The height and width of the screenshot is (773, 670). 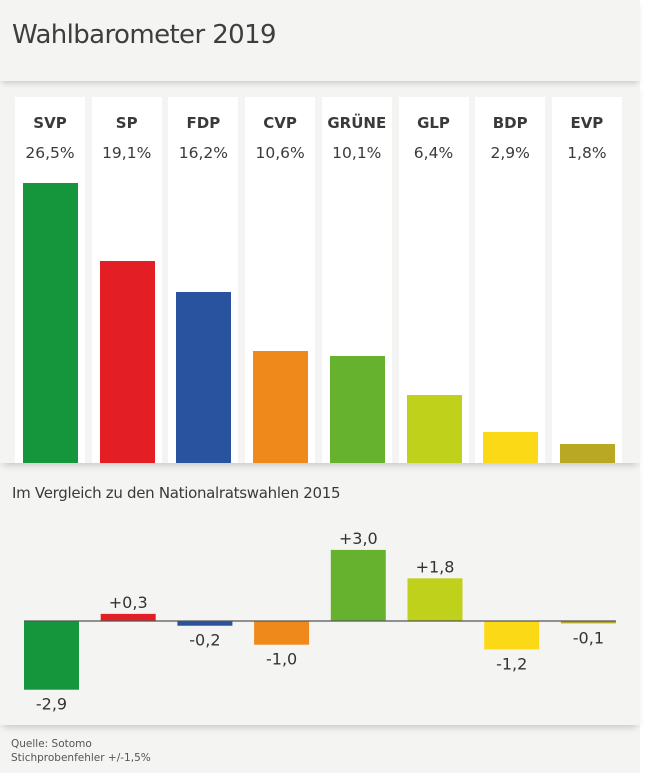 What do you see at coordinates (282, 633) in the screenshot?
I see `change-bar-cvp` at bounding box center [282, 633].